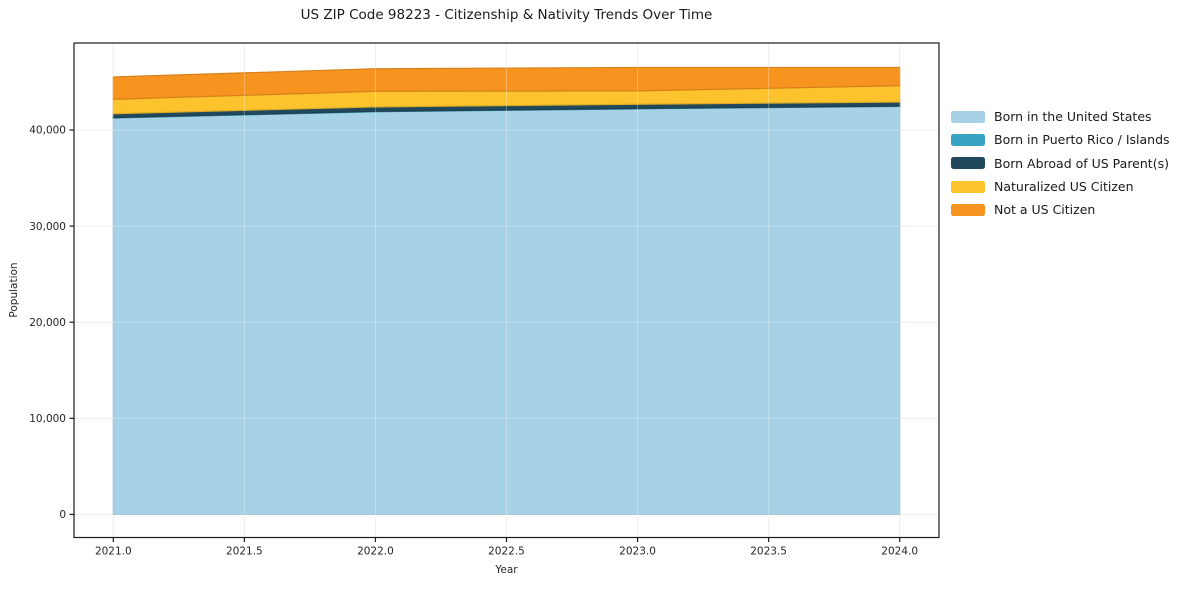  Describe the element at coordinates (899, 552) in the screenshot. I see `x-tick-label: 2024.0` at that location.